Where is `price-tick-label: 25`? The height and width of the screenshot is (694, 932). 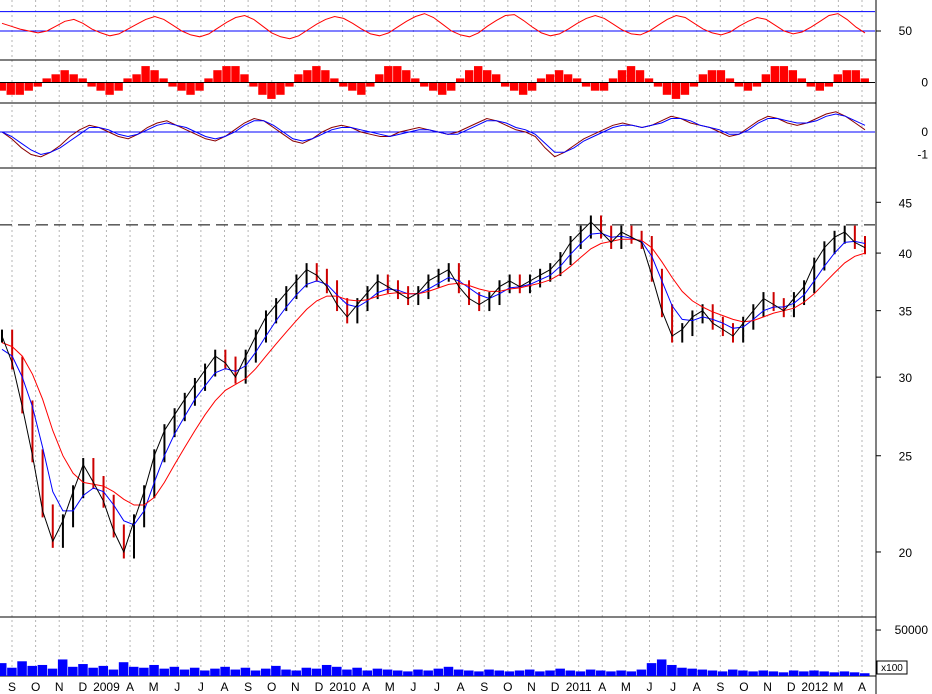 price-tick-label: 25 is located at coordinates (906, 457).